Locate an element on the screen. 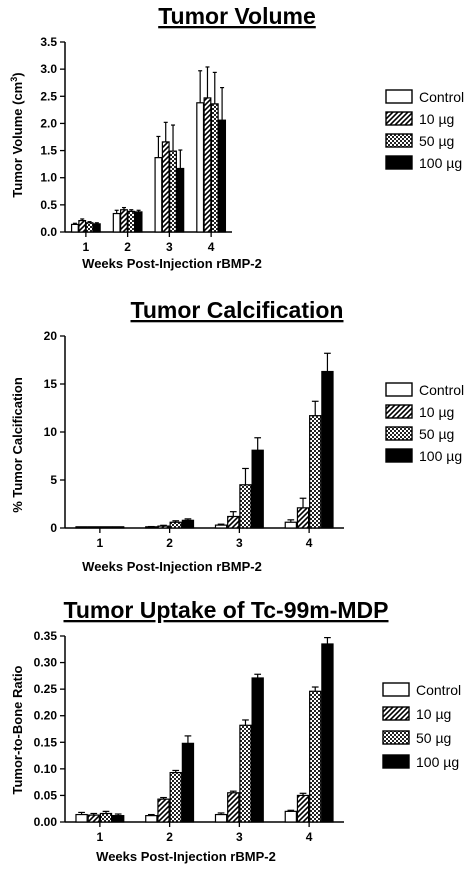 Image resolution: width=474 pixels, height=872 pixels. y-tick-label: 15 is located at coordinates (51, 384).